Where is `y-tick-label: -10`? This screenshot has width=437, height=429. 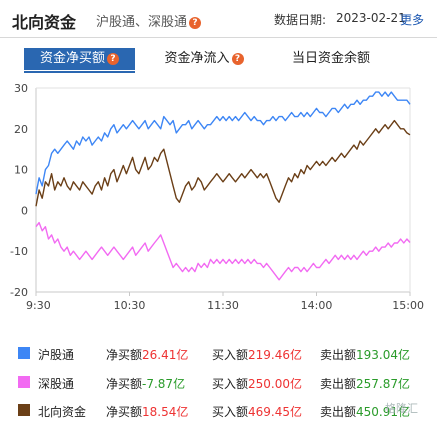 y-tick-label: -10 is located at coordinates (19, 251).